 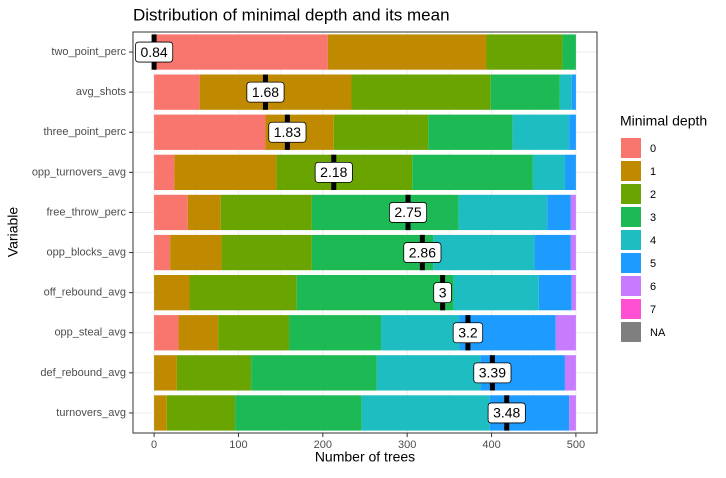 I want to click on y-tick-label: opp_steal_avg, so click(x=90, y=333).